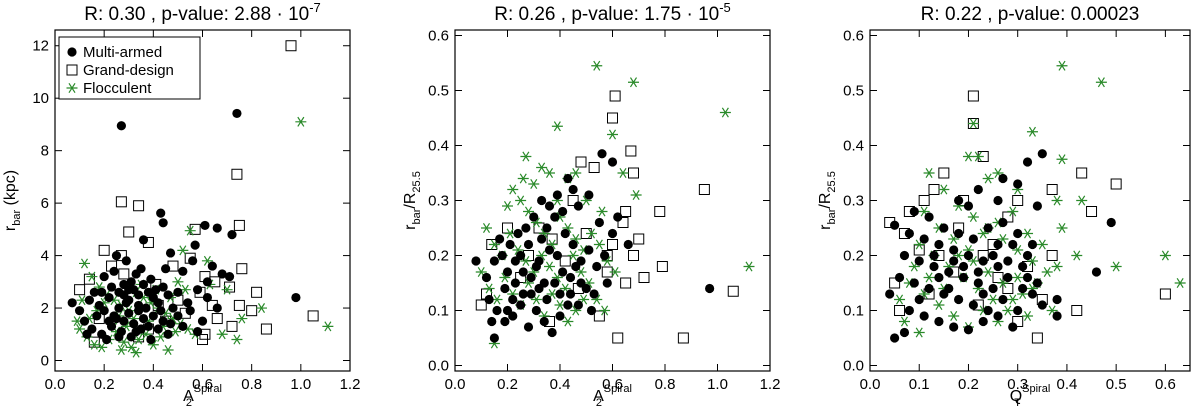  I want to click on y-axis-label: rbar/R25.5, so click(827, 200).